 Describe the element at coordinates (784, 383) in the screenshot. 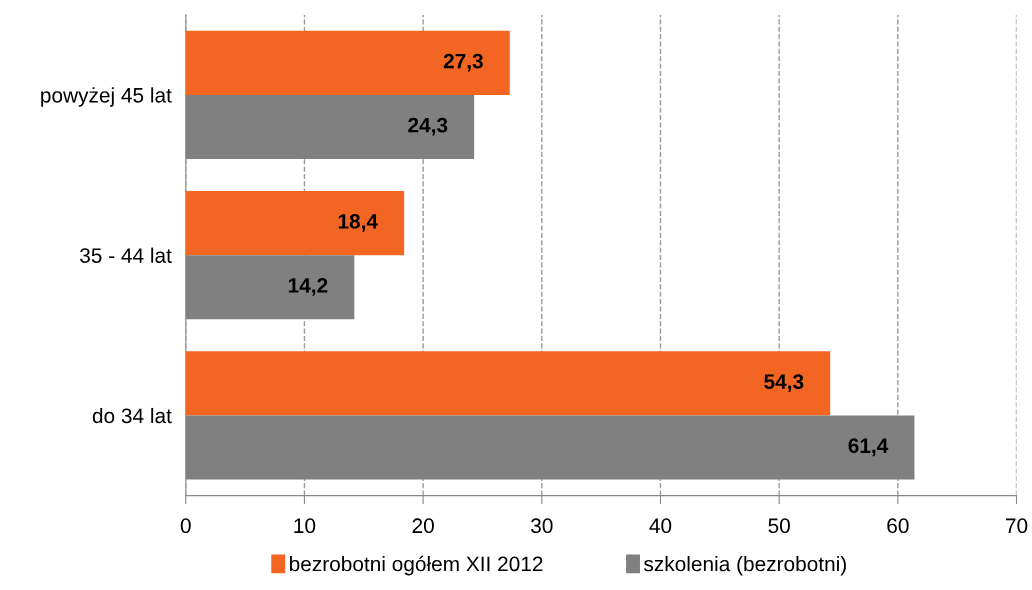

I see `data-label: 54,3` at that location.